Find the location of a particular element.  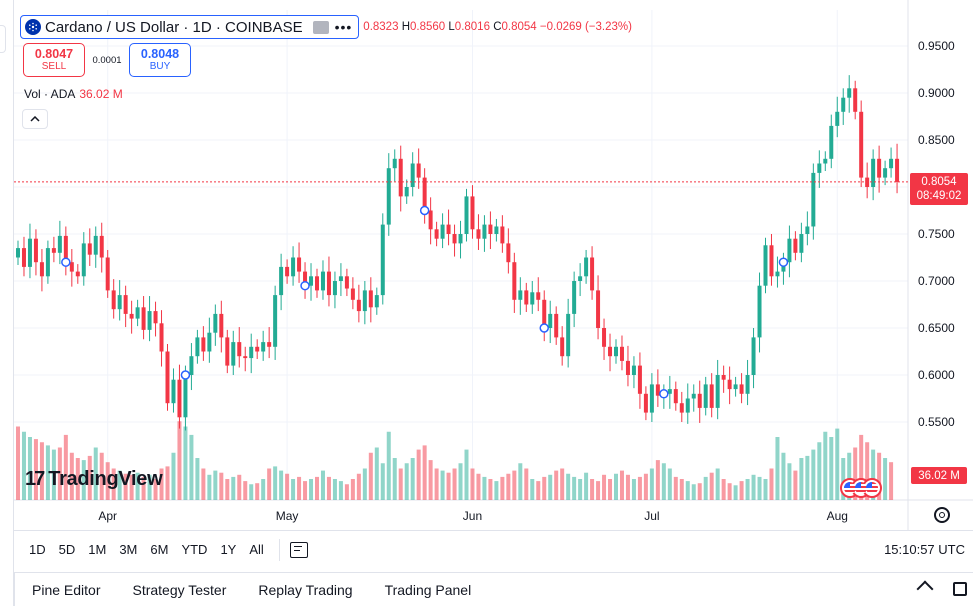

chevron-up-icon is located at coordinates (925, 589).